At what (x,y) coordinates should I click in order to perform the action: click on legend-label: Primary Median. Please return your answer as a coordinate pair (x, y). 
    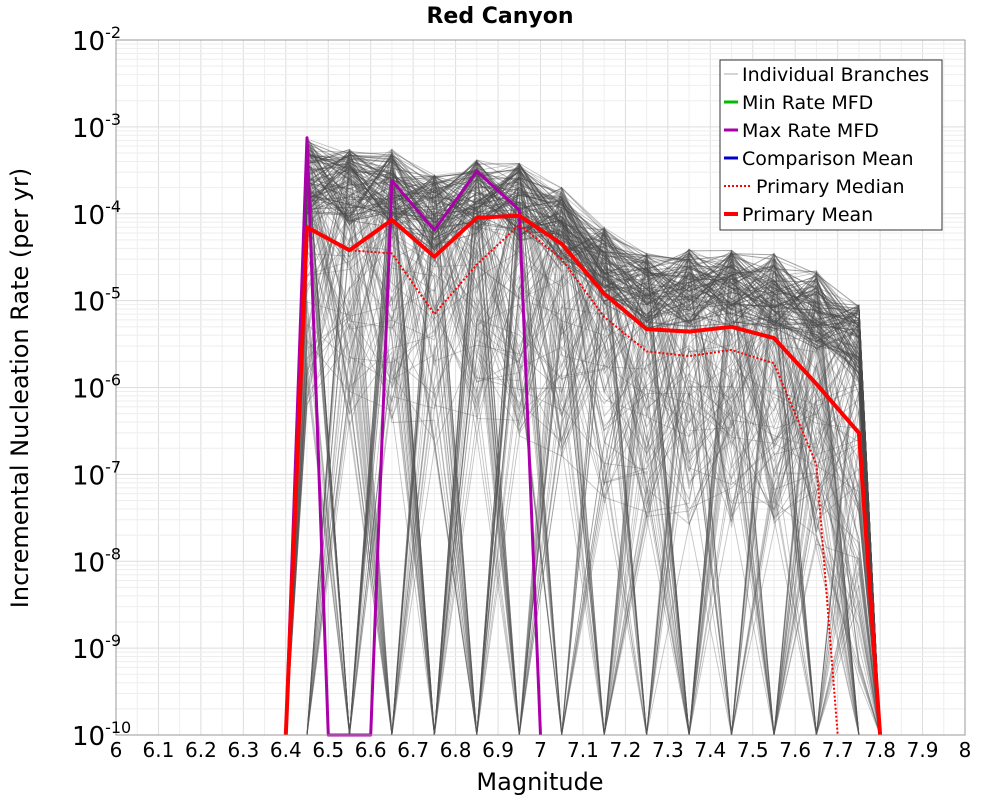
    Looking at the image, I should click on (830, 187).